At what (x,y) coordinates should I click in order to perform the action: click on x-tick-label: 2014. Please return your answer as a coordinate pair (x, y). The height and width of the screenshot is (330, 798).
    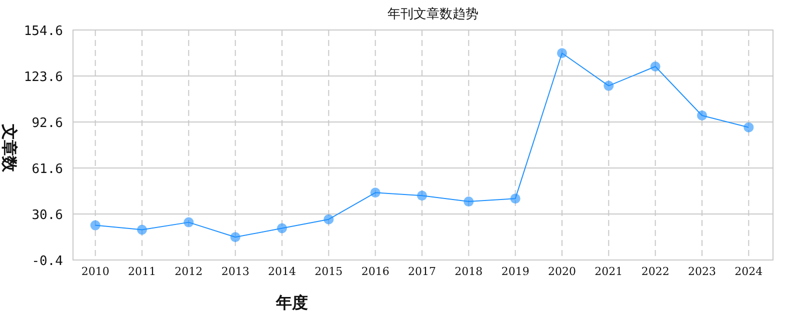
    Looking at the image, I should click on (282, 271).